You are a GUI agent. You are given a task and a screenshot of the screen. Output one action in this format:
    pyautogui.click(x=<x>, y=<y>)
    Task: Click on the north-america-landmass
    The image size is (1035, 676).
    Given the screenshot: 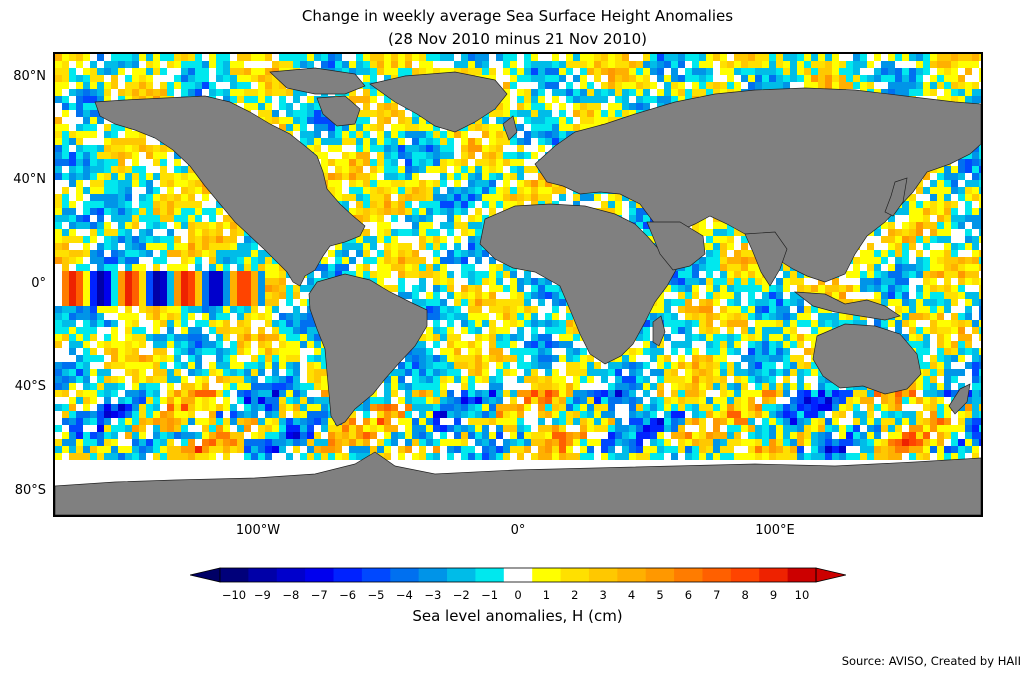 What is the action you would take?
    pyautogui.click(x=230, y=191)
    